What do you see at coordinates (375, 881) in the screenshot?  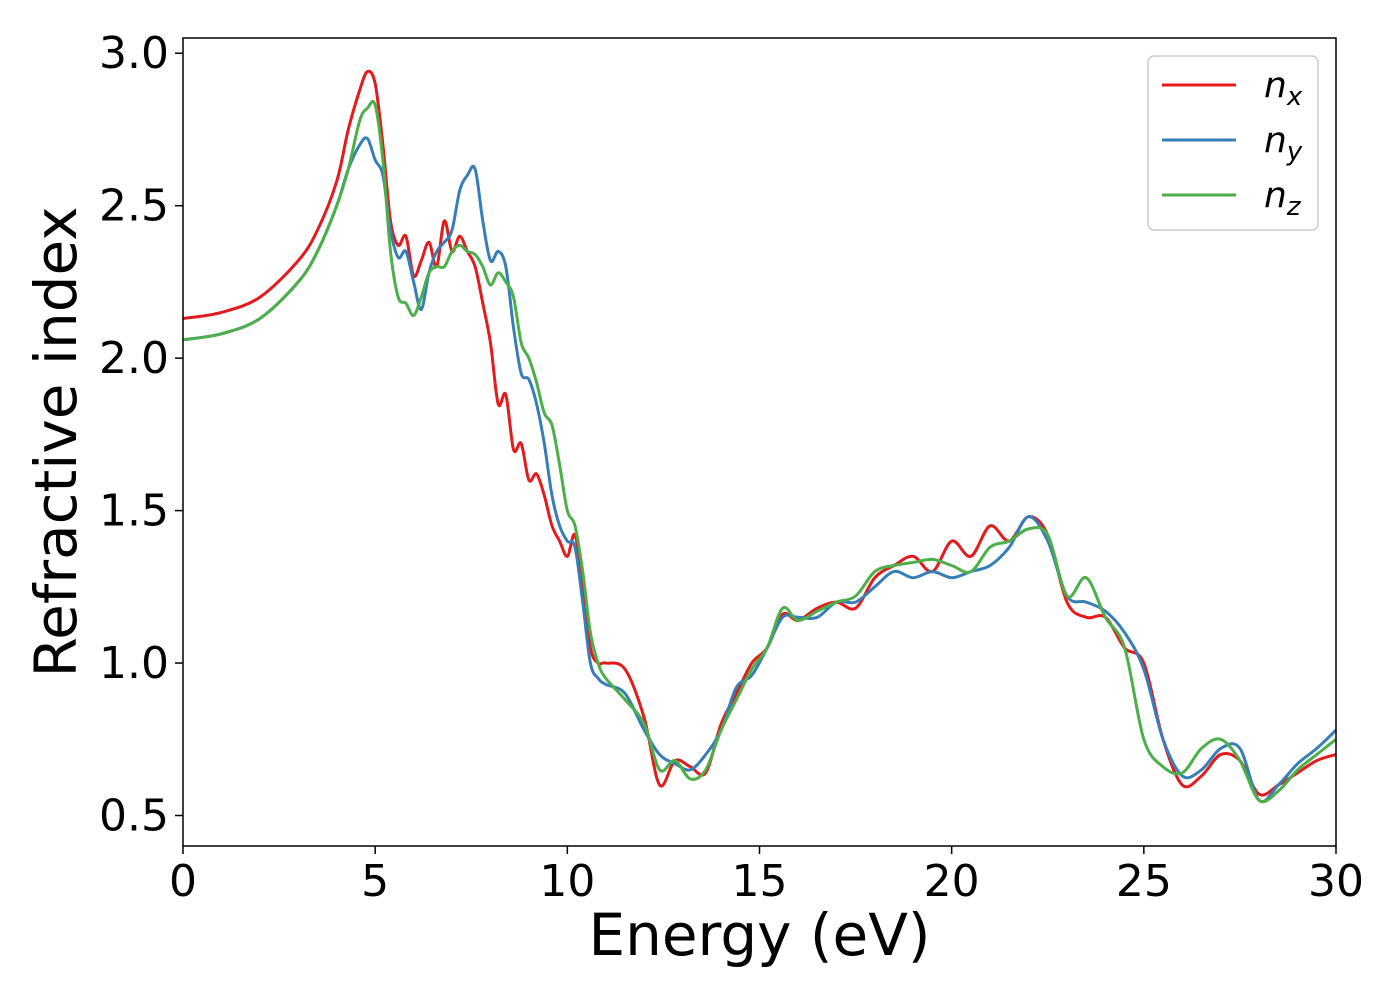 I see `x-tick-label: 5` at bounding box center [375, 881].